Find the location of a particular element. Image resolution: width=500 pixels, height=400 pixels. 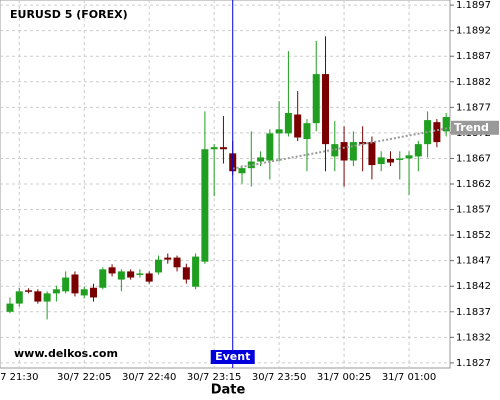

trend-line is located at coordinates (341, 148).